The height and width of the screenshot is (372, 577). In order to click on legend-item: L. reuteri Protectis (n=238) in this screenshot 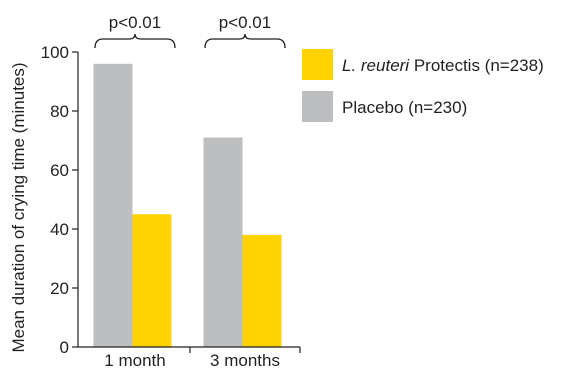, I will do `click(423, 64)`.